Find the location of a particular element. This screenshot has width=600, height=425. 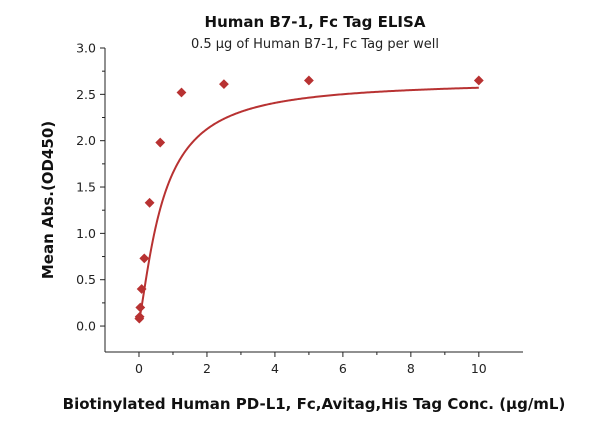

y-tick-label: 0.0 is located at coordinates (86, 326).